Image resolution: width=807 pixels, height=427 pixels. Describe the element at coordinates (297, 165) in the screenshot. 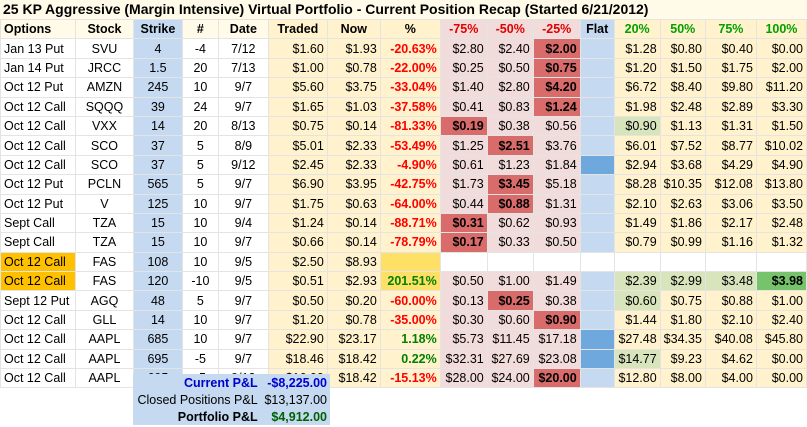

I see `cell: $2.45` at that location.